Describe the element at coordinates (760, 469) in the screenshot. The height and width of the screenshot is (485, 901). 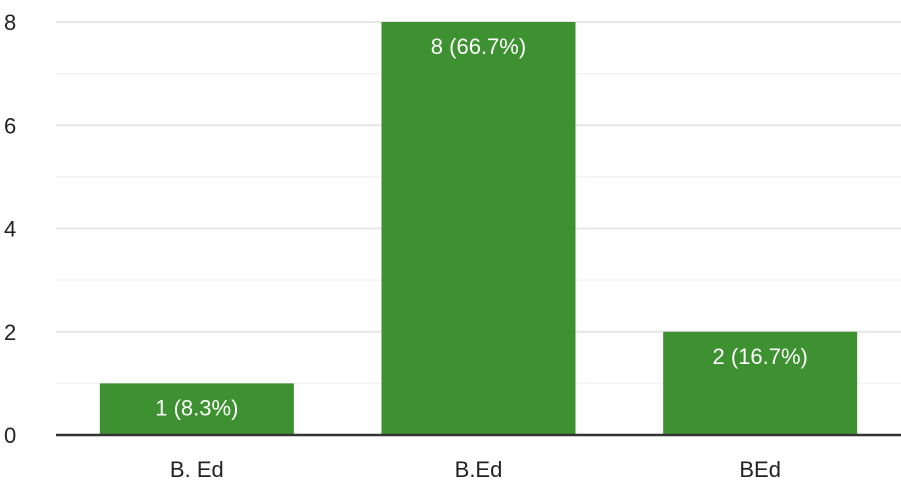
I see `x-category-label: BEd` at that location.